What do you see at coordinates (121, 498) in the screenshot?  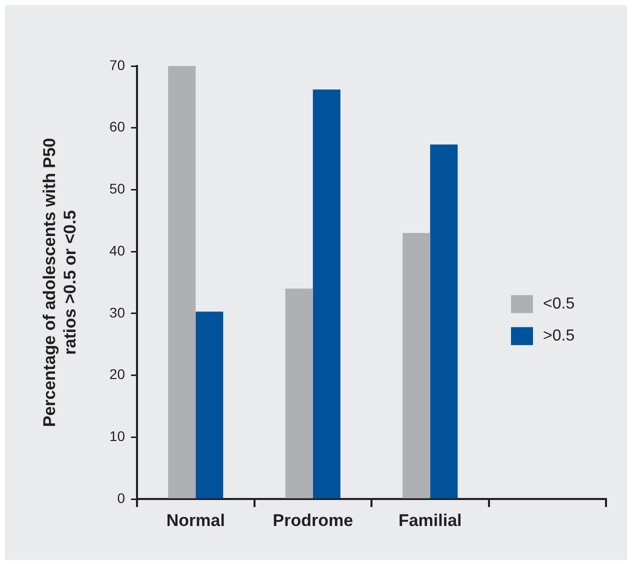 I see `y-tick-label: 0` at bounding box center [121, 498].